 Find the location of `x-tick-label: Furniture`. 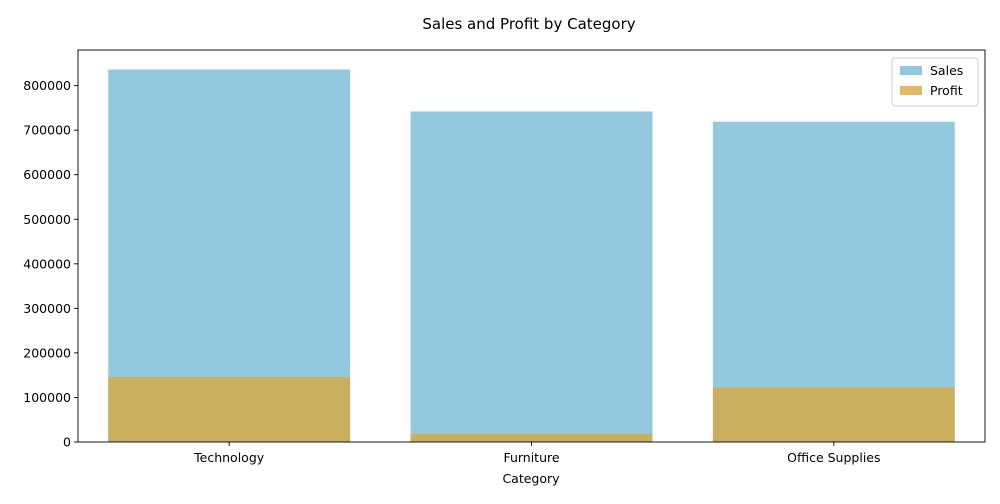

x-tick-label: Furniture is located at coordinates (531, 457).